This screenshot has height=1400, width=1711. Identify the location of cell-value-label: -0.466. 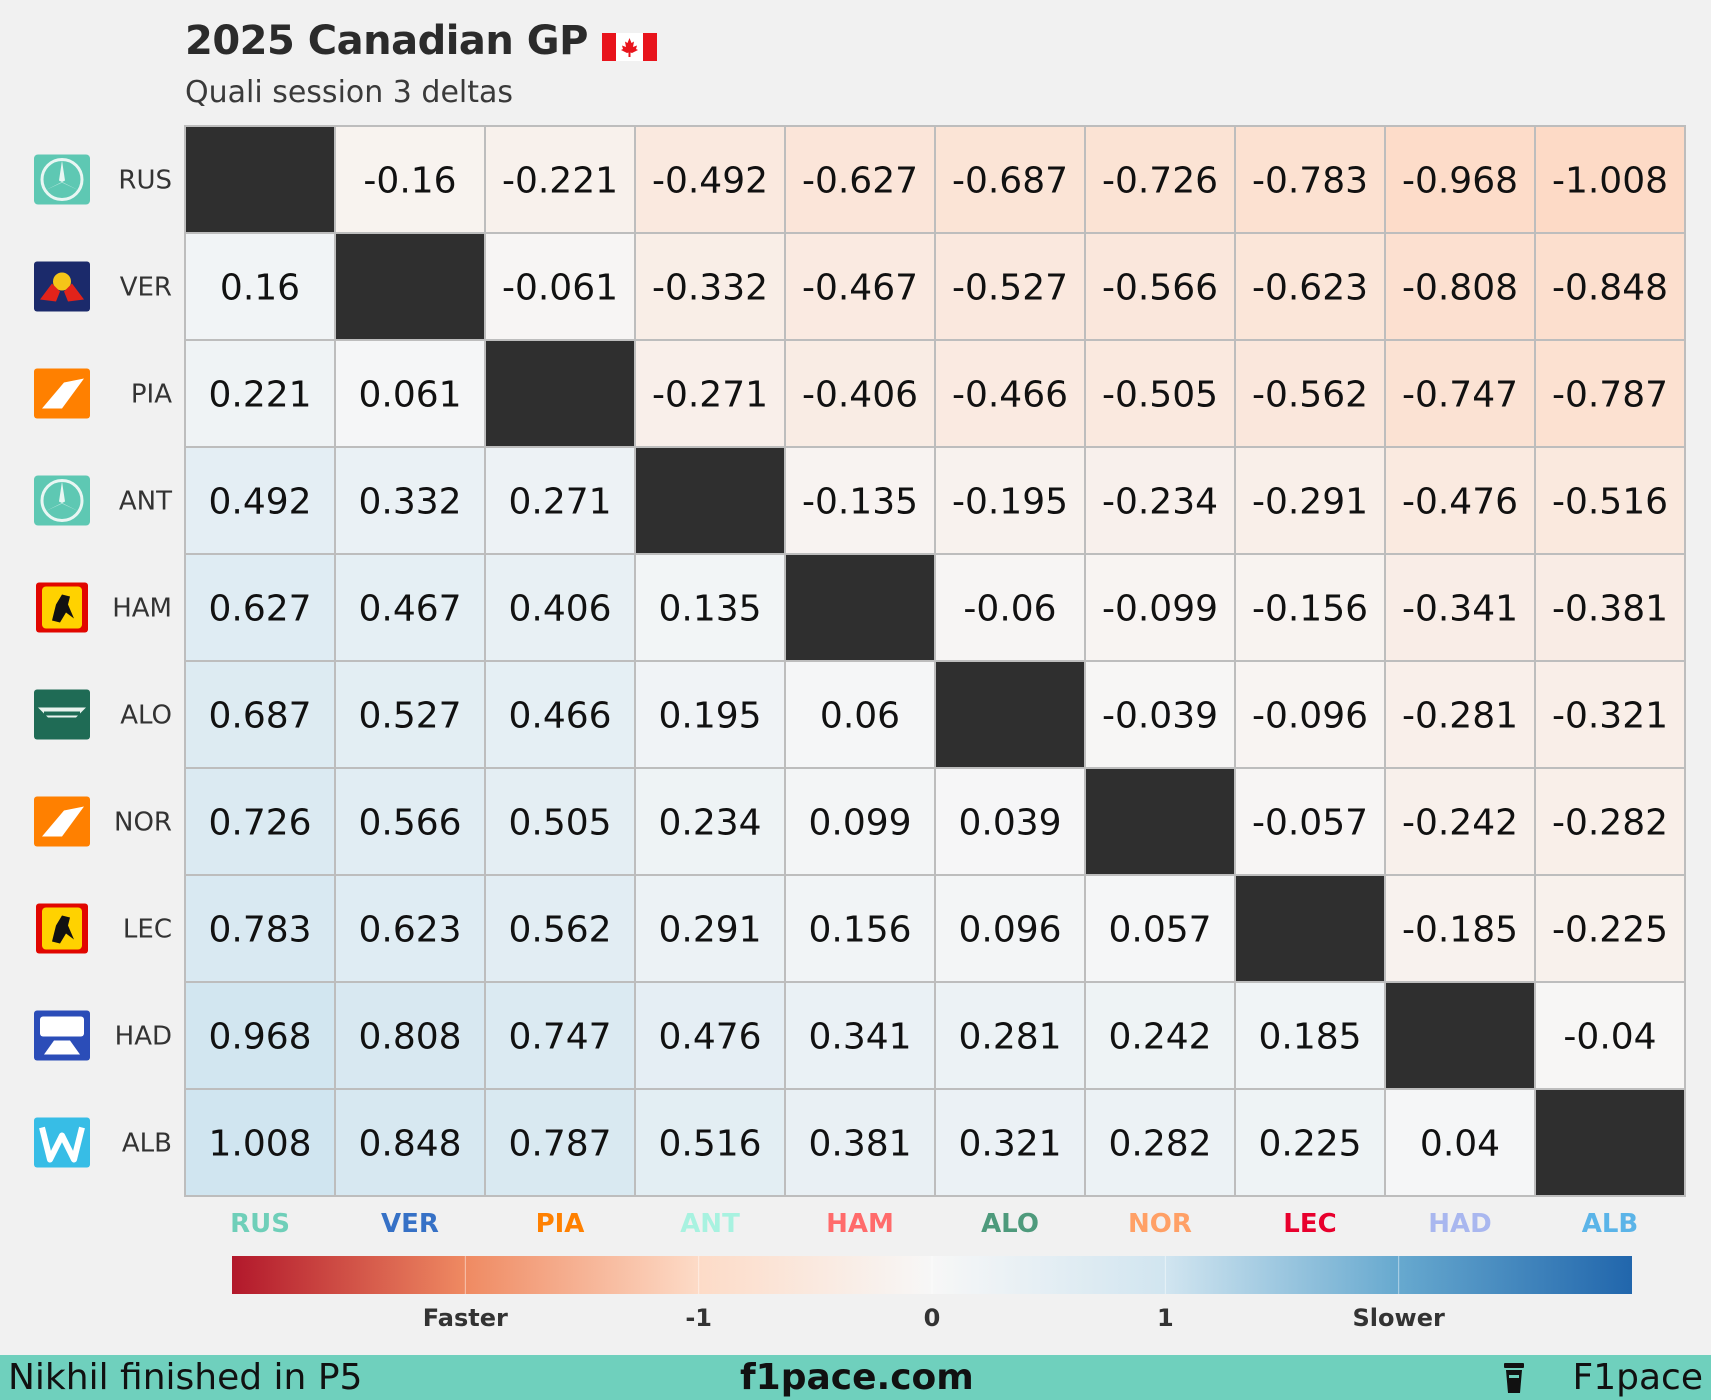
(1010, 395).